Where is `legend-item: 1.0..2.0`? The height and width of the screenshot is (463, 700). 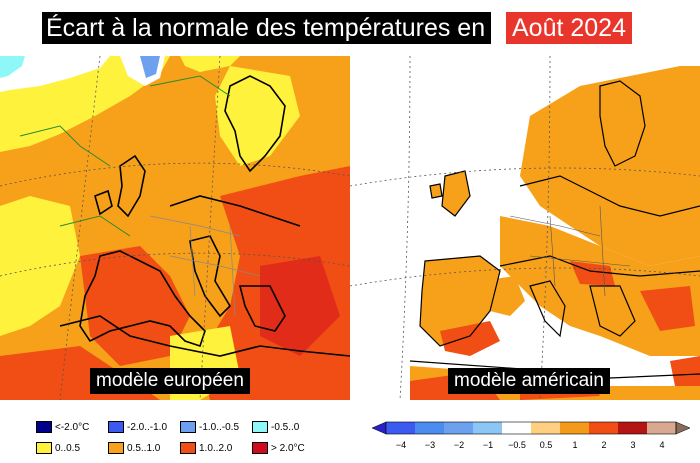
legend-item: 1.0..2.0 is located at coordinates (206, 448).